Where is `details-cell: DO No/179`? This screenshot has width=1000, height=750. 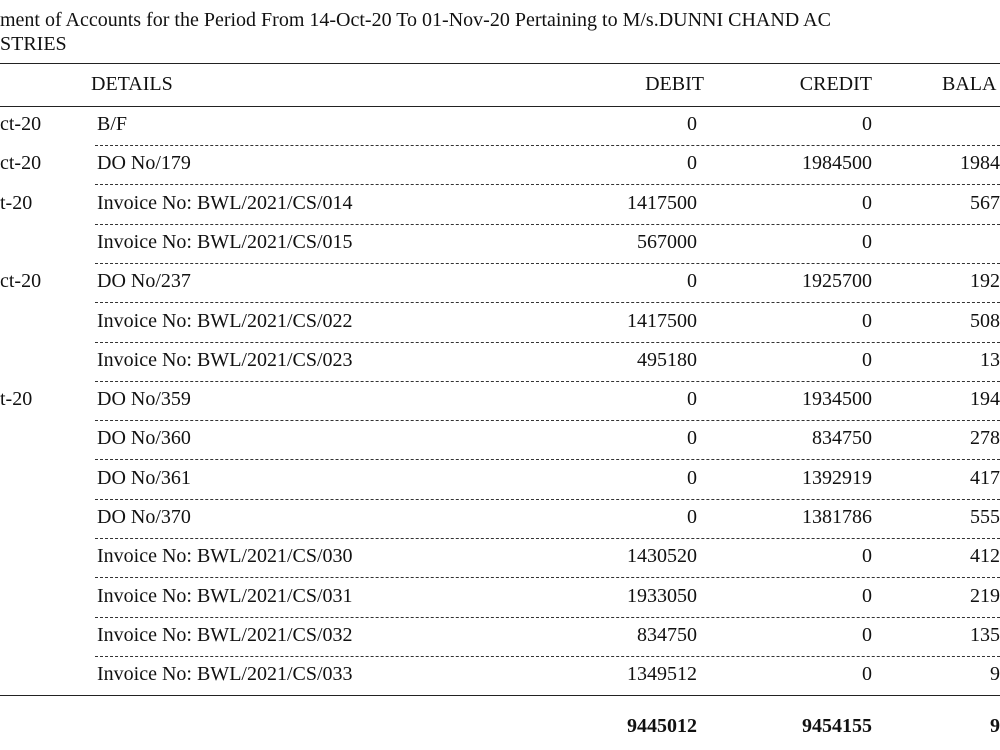 details-cell: DO No/179 is located at coordinates (144, 163).